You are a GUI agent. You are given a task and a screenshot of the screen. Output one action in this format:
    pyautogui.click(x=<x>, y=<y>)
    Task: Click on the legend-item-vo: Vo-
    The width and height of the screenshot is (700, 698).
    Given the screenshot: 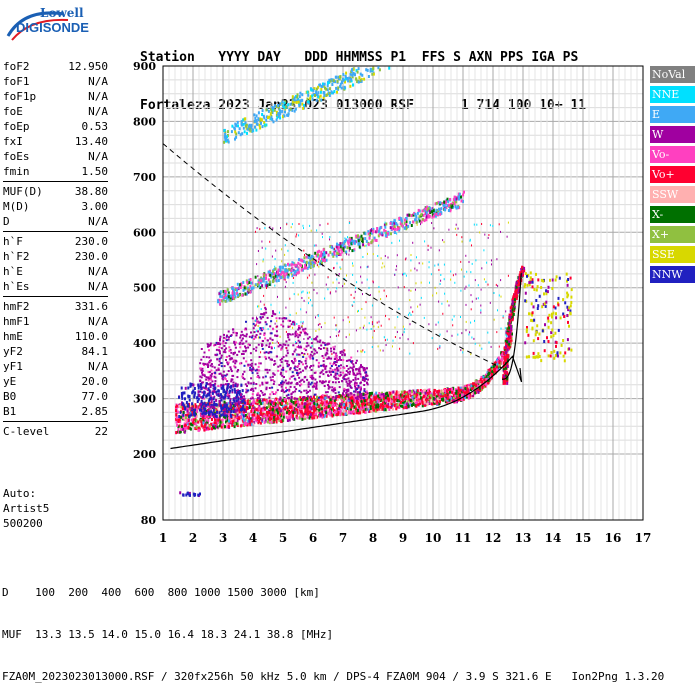 What is the action you would take?
    pyautogui.click(x=672, y=154)
    